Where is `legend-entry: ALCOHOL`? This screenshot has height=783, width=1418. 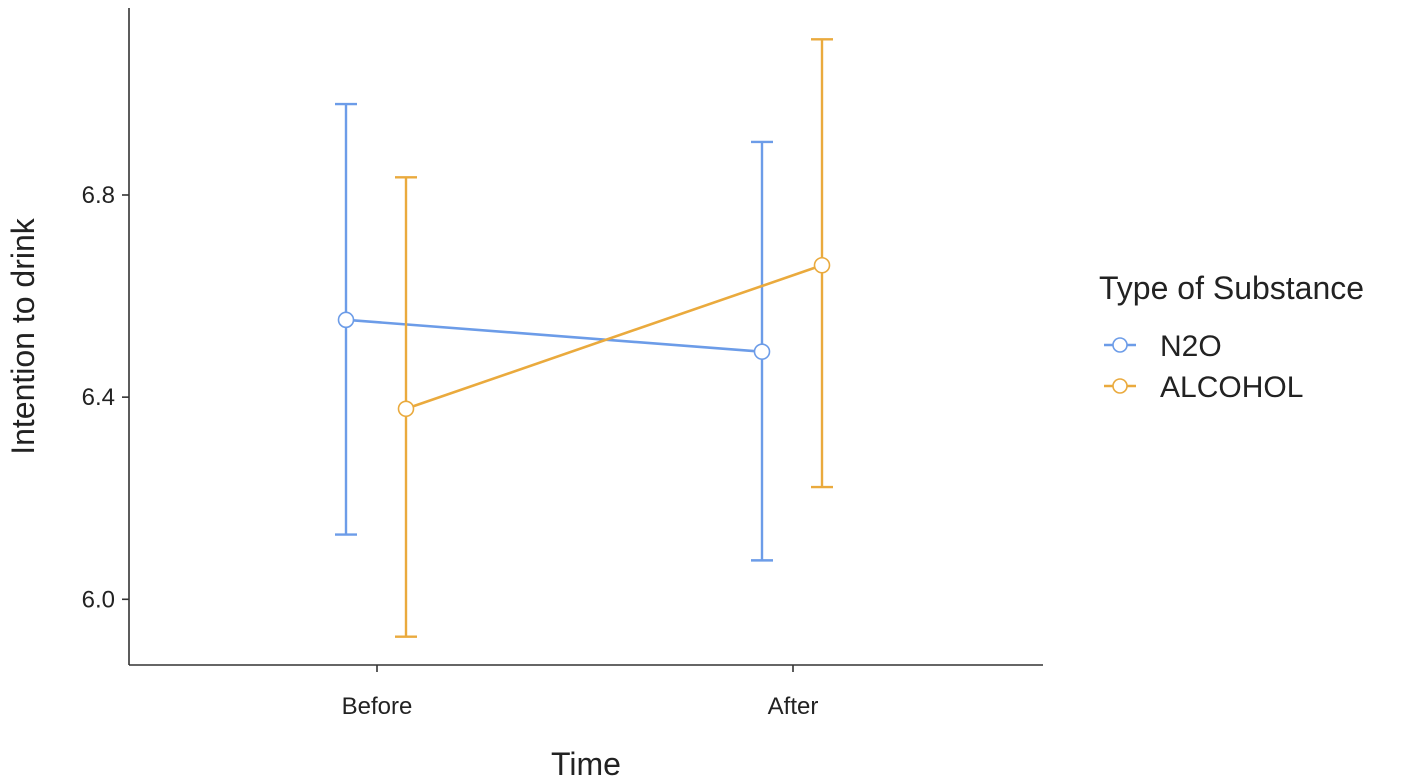
legend-entry: ALCOHOL is located at coordinates (1203, 387).